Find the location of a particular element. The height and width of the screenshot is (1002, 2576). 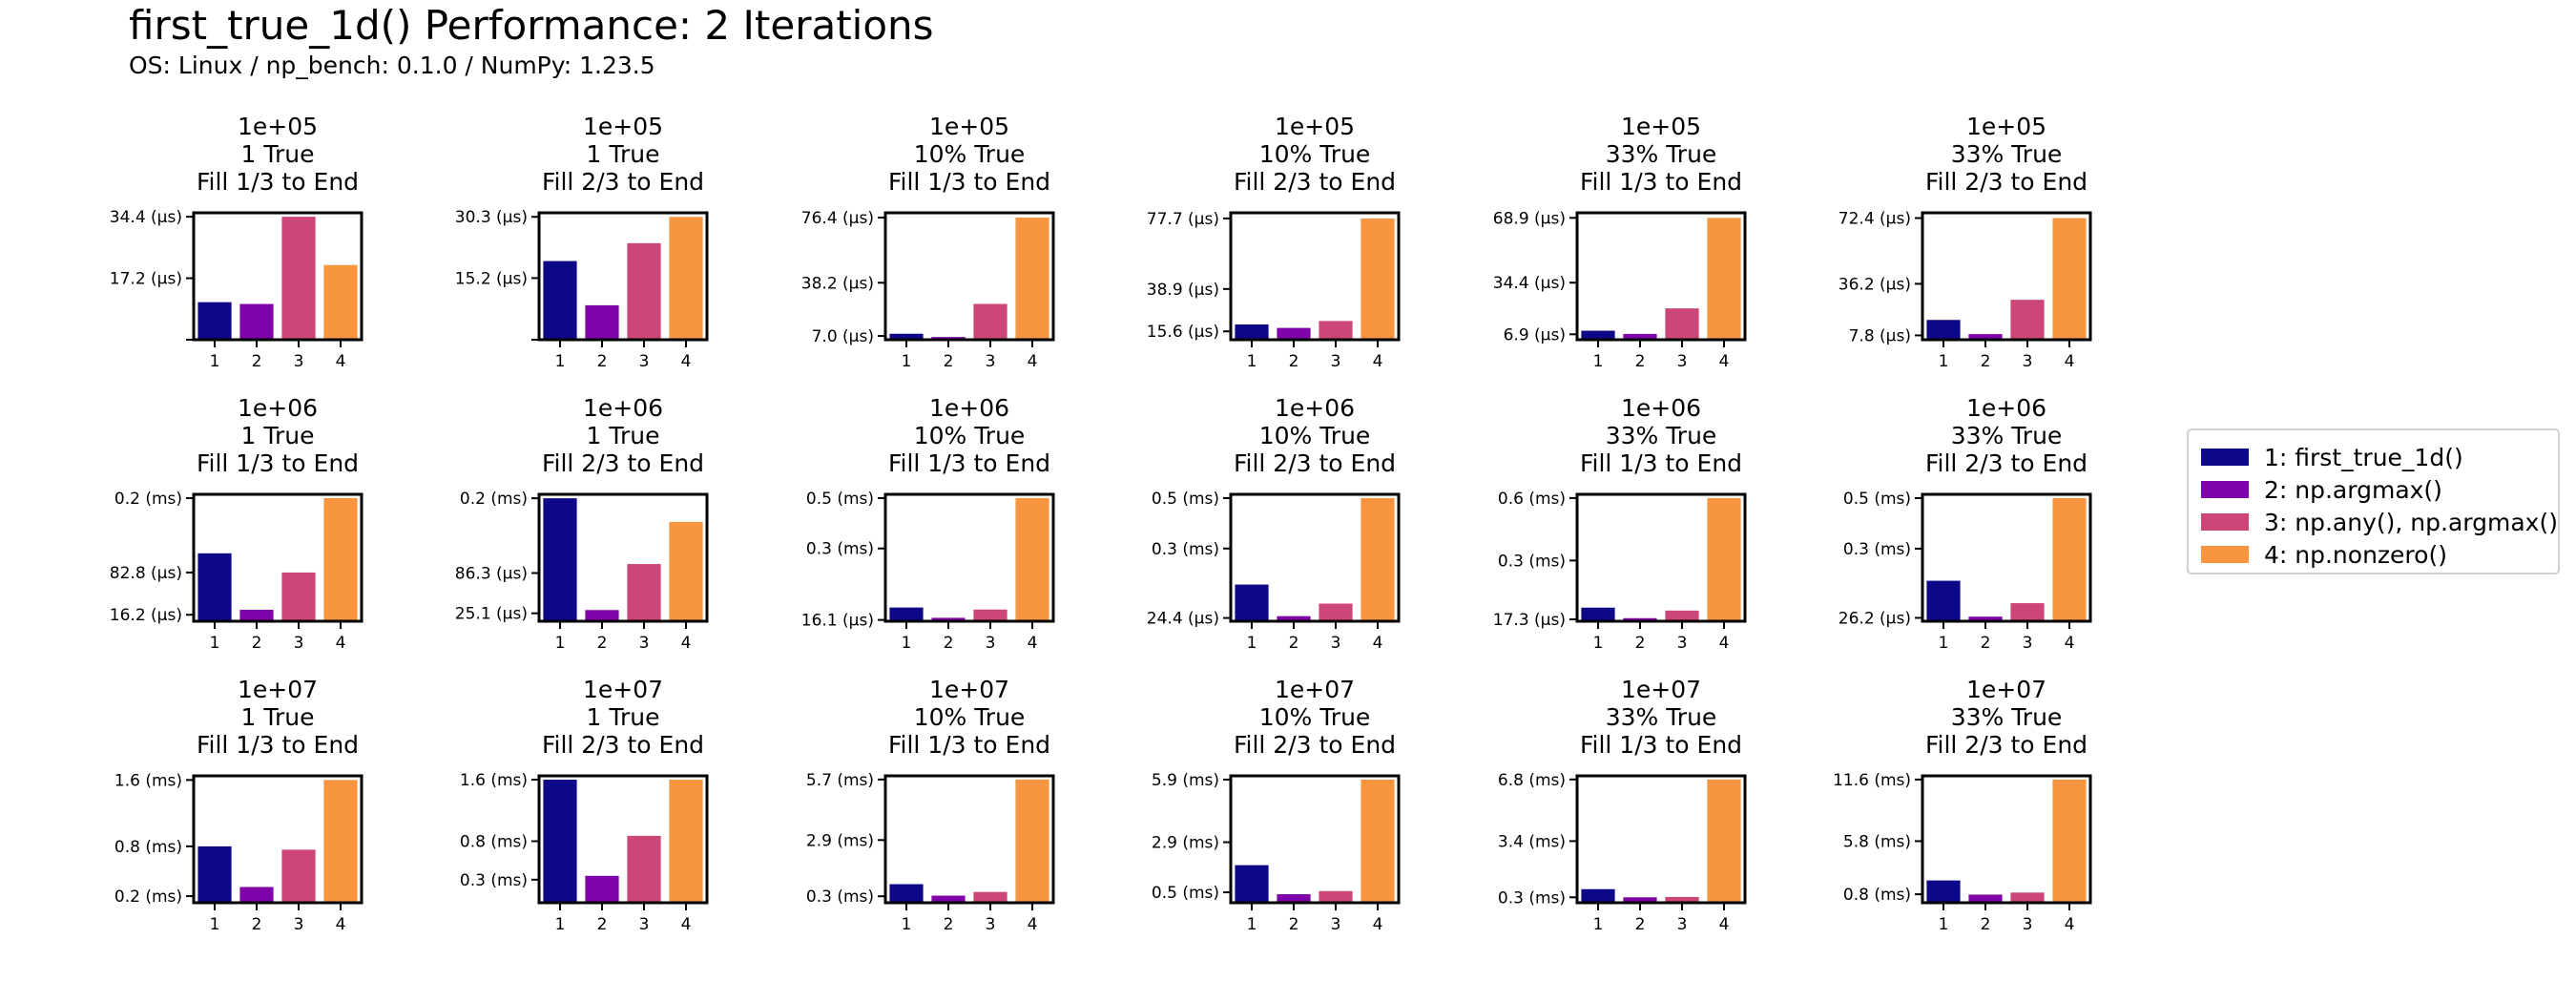

y-tick-label: 0.6 (ms) is located at coordinates (1532, 499).